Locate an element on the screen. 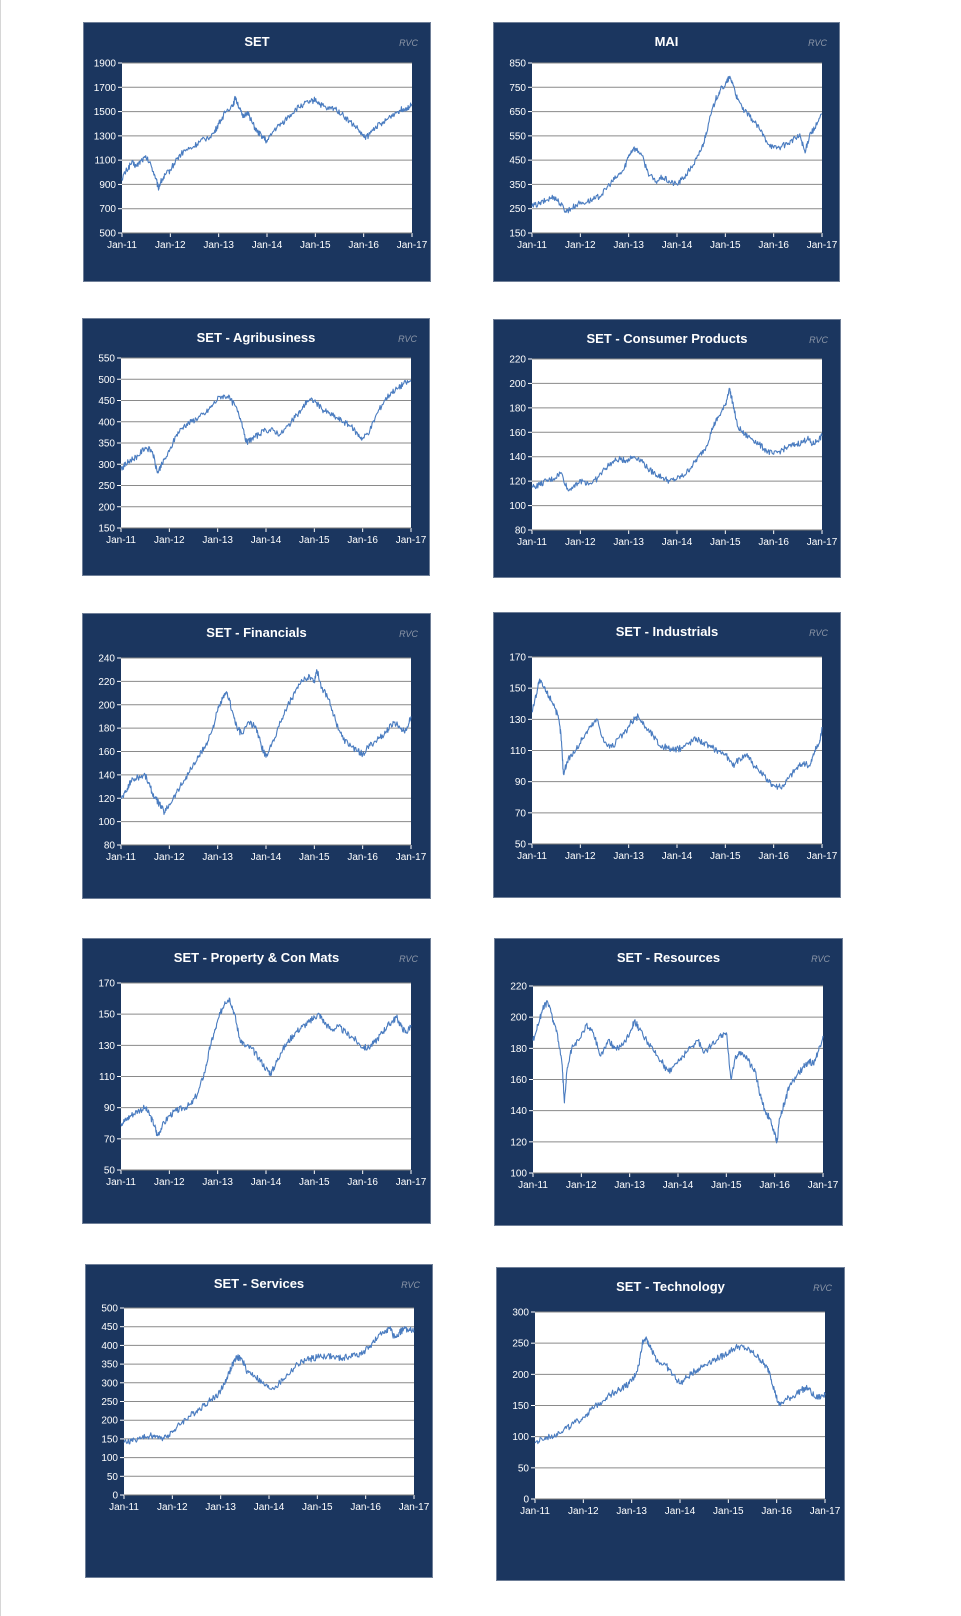  y-tick-label: 1100 is located at coordinates (105, 161).